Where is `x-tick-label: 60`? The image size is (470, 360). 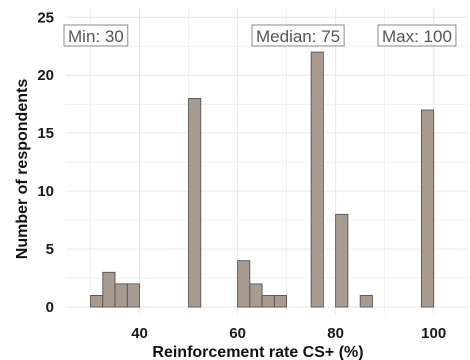
x-tick-label: 60 is located at coordinates (237, 333).